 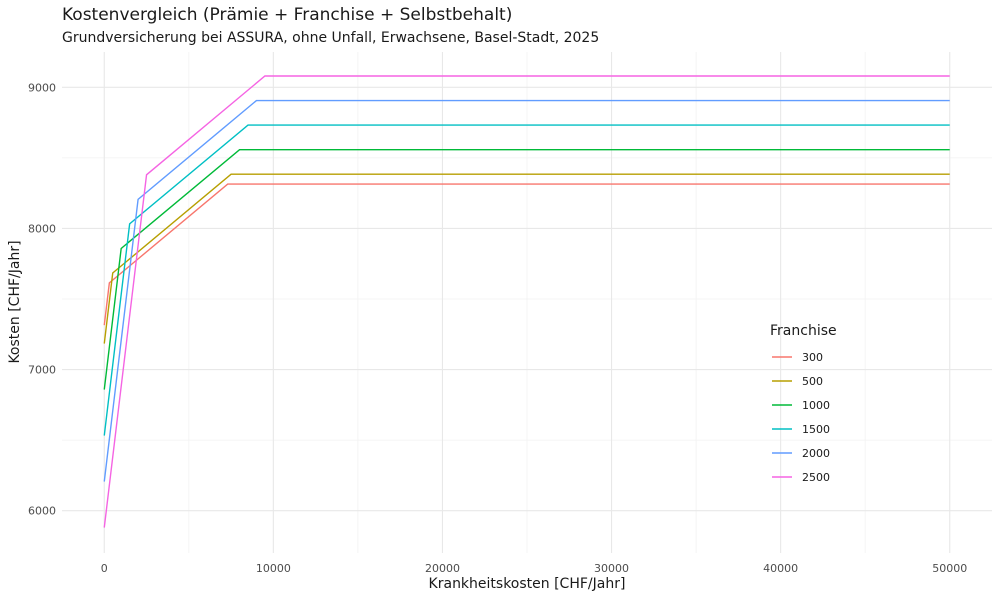 I want to click on x-tick-label: 40000, so click(x=780, y=568).